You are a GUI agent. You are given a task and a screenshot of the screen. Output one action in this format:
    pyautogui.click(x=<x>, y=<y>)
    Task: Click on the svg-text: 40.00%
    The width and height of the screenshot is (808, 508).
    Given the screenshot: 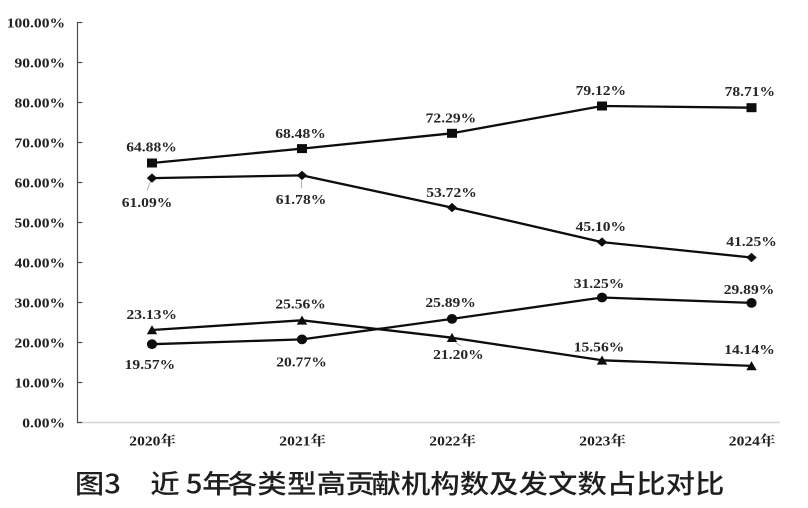 What is the action you would take?
    pyautogui.click(x=40, y=263)
    